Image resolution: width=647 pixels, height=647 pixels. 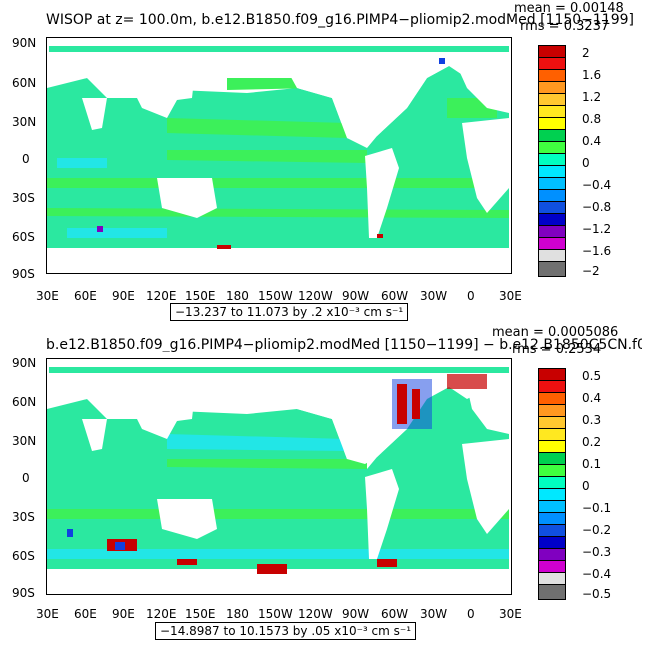 I want to click on colorbar-label: 0.3, so click(x=592, y=420).